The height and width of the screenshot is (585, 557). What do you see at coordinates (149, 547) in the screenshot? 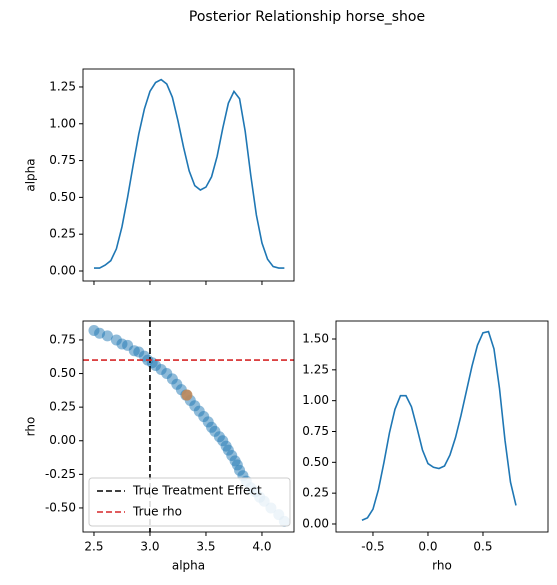
I see `x-tick-label: 3.0` at bounding box center [149, 547].